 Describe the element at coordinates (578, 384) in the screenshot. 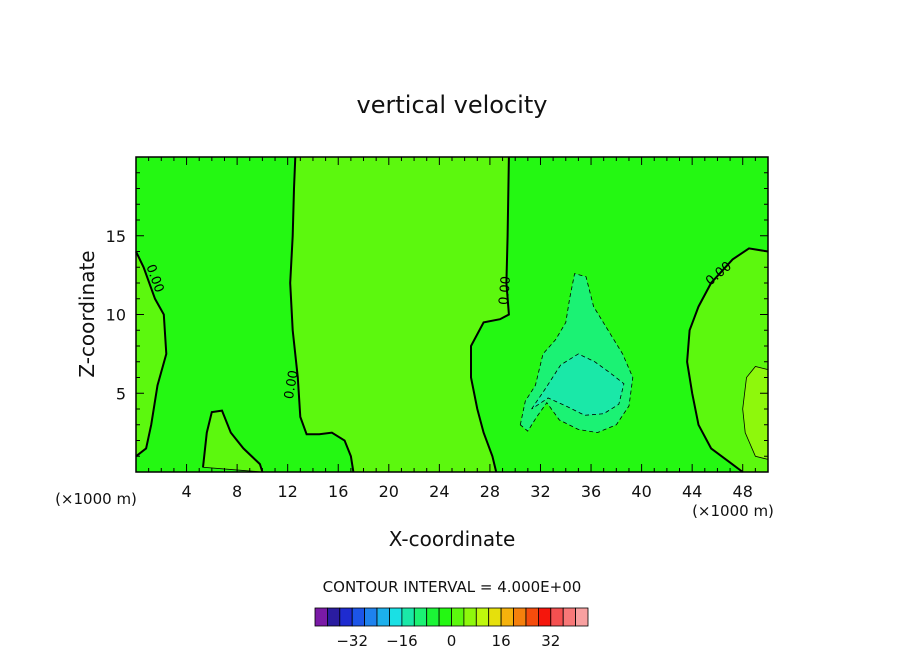

I see `region-downdraft-core` at that location.